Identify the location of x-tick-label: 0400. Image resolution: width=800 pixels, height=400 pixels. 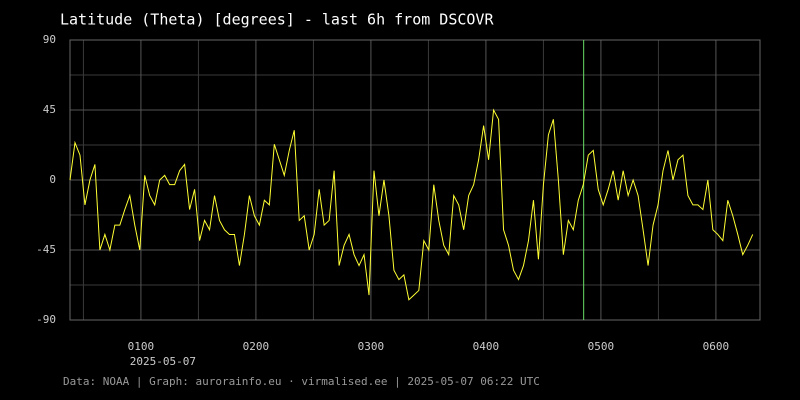
(486, 346).